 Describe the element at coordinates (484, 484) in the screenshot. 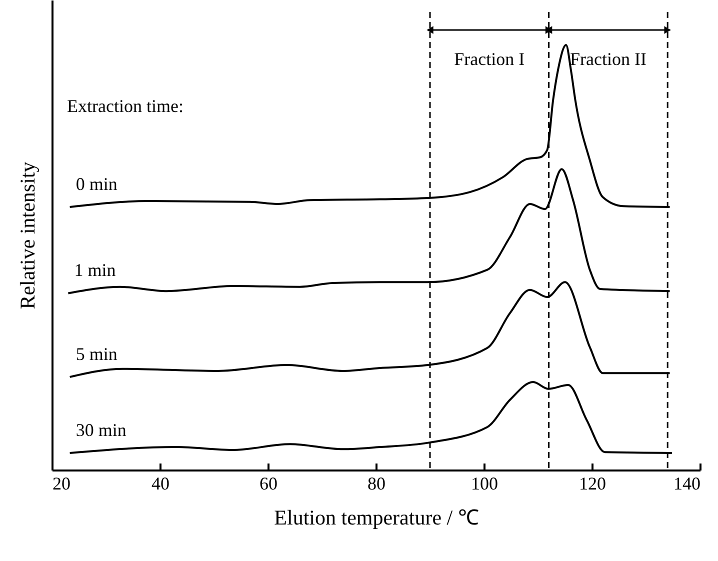

I see `x-tick-label: 100` at that location.